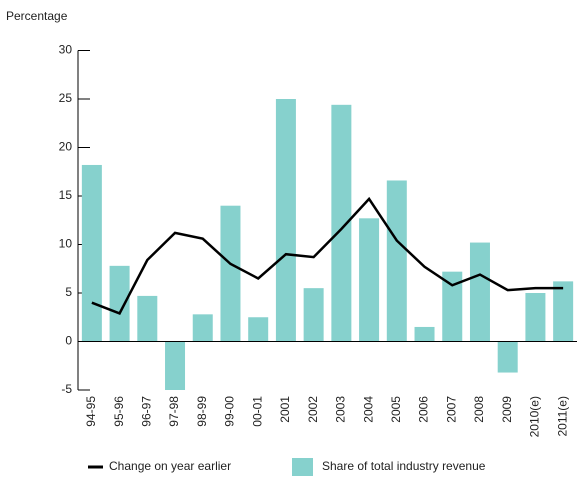  Describe the element at coordinates (285, 409) in the screenshot. I see `x-tick-label: 2001` at that location.